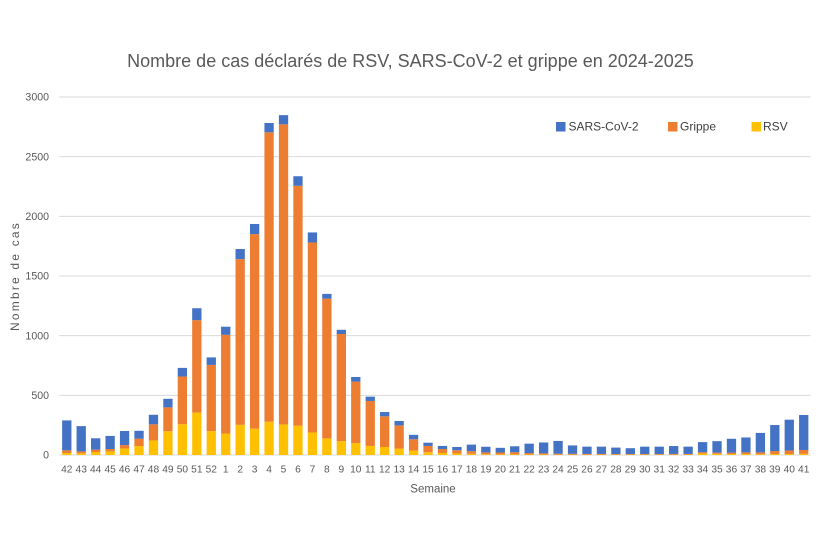 This screenshot has height=551, width=820. Describe the element at coordinates (660, 470) in the screenshot. I see `svg-text: 31` at that location.